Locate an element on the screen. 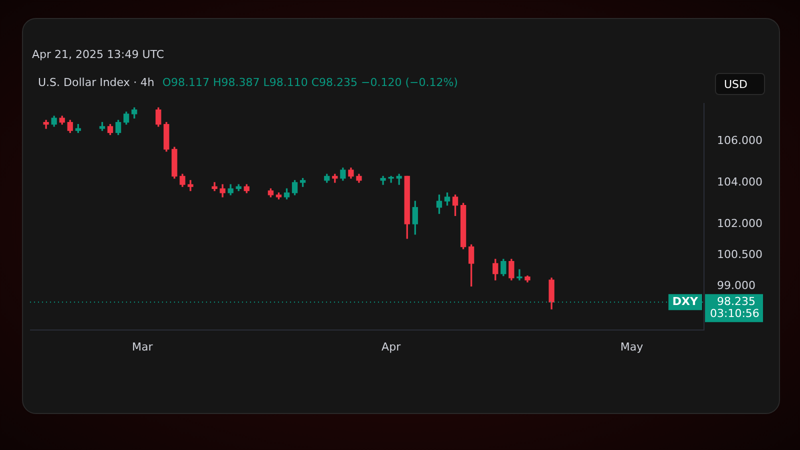 The height and width of the screenshot is (450, 800). ref-line-label: DXY is located at coordinates (686, 301).